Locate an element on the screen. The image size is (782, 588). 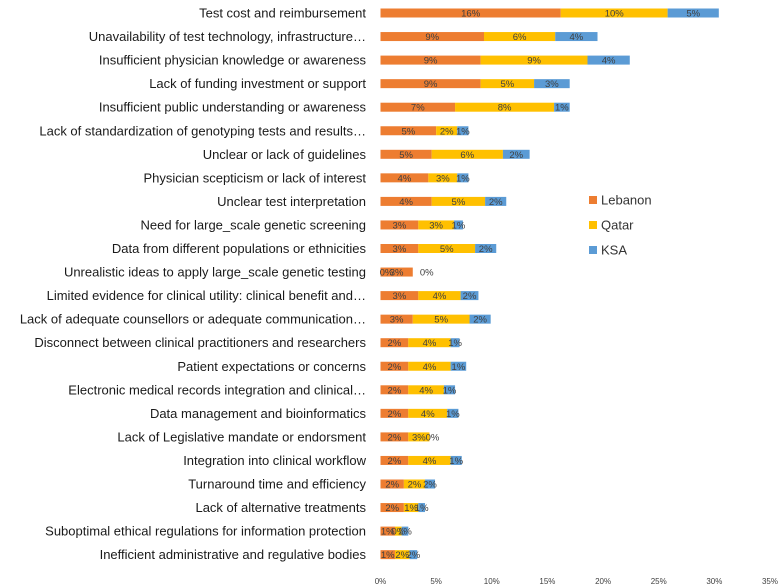
data-label-lebanon: 16% is located at coordinates (471, 14).